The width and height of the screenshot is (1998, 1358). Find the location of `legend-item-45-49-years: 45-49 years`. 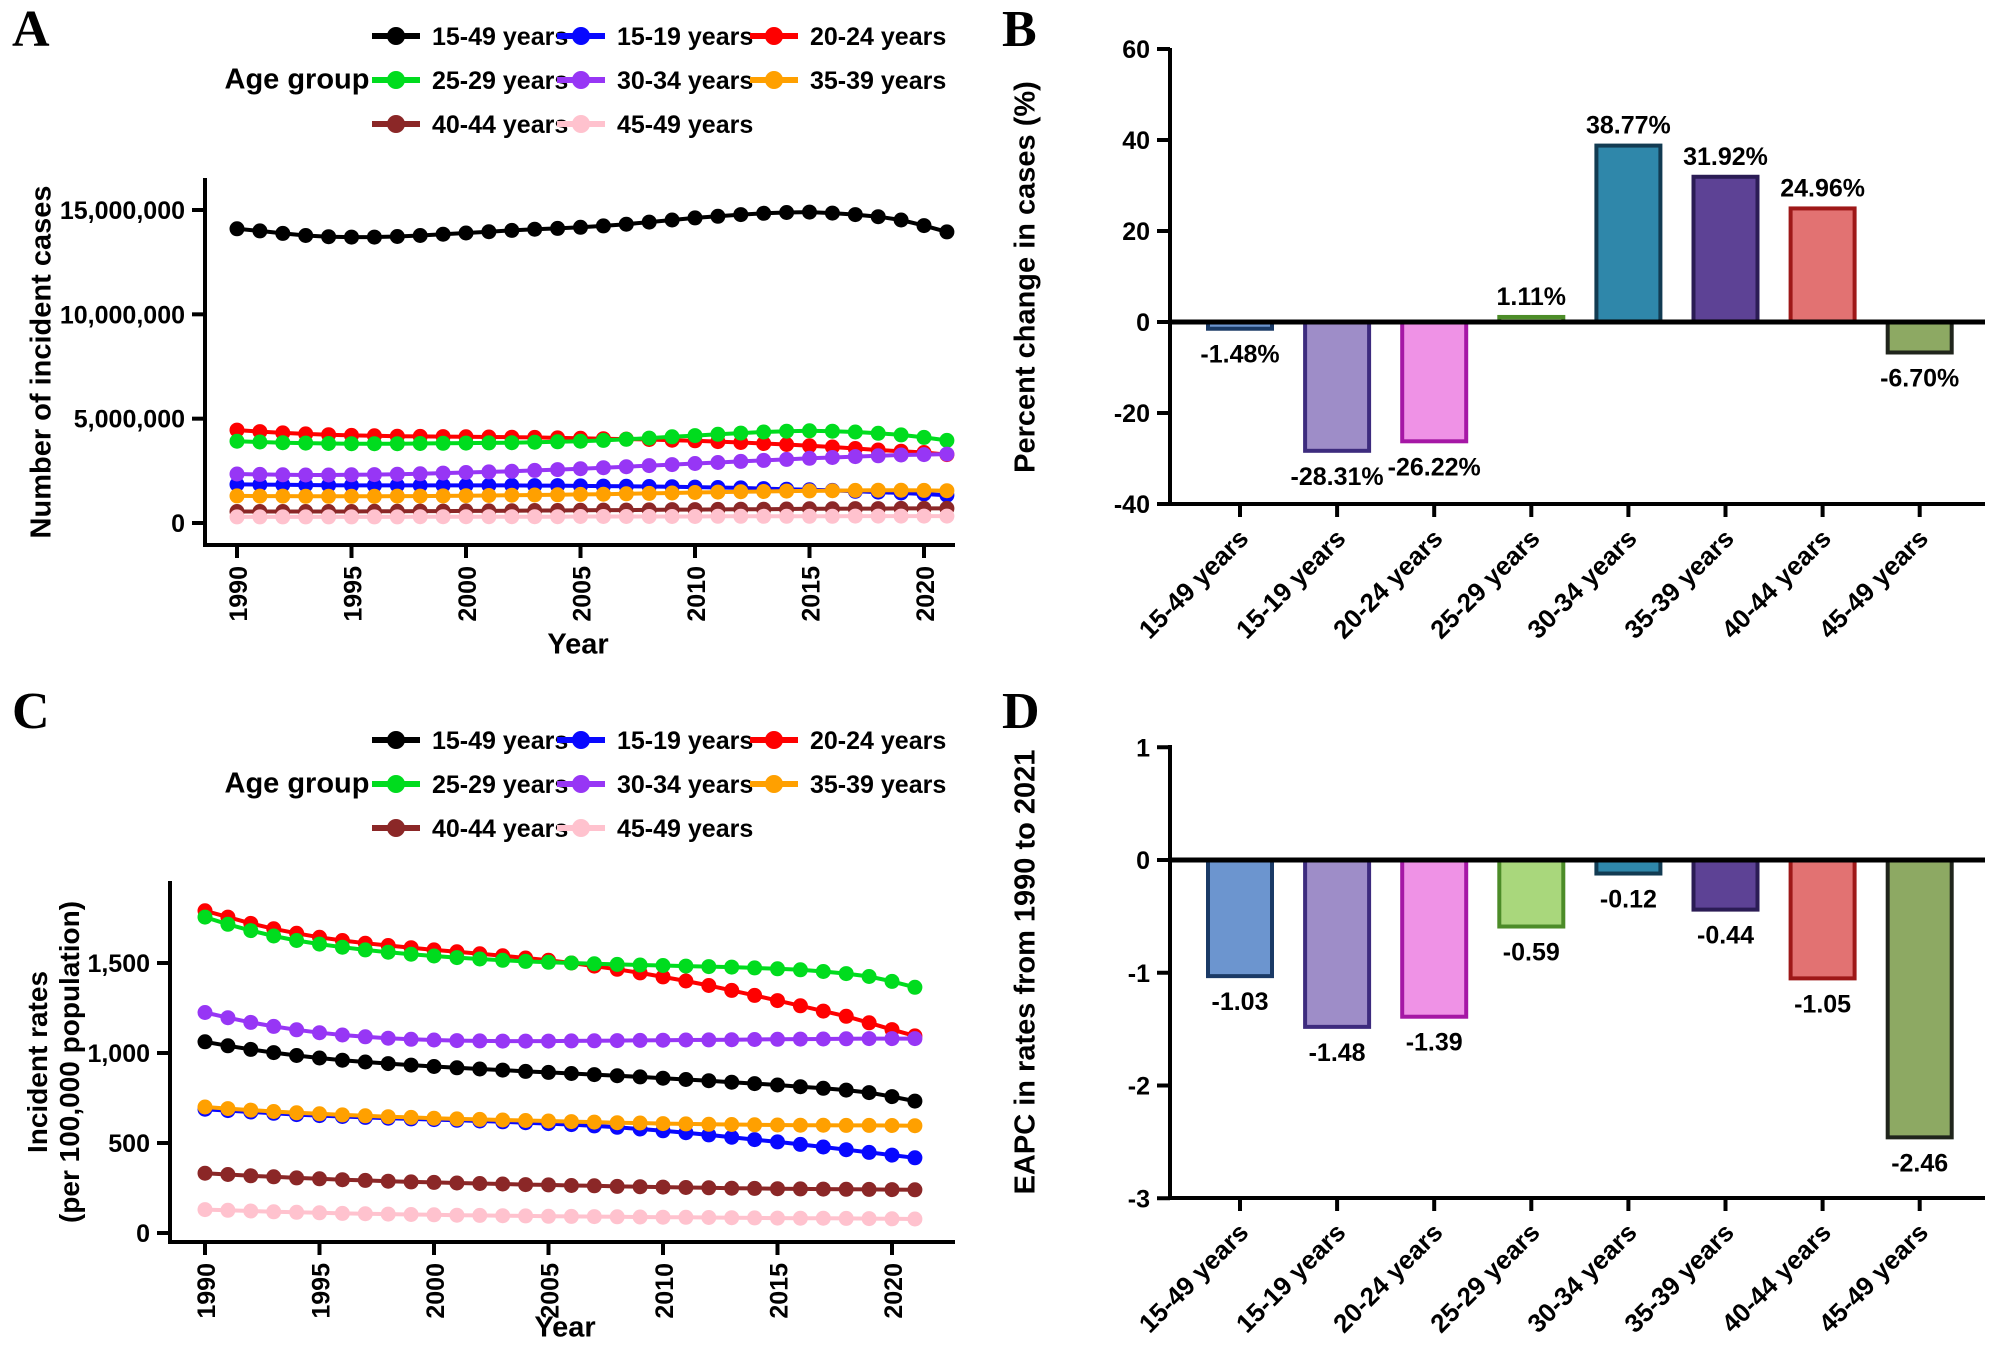

legend-item-45-49-years: 45-49 years is located at coordinates (655, 125).